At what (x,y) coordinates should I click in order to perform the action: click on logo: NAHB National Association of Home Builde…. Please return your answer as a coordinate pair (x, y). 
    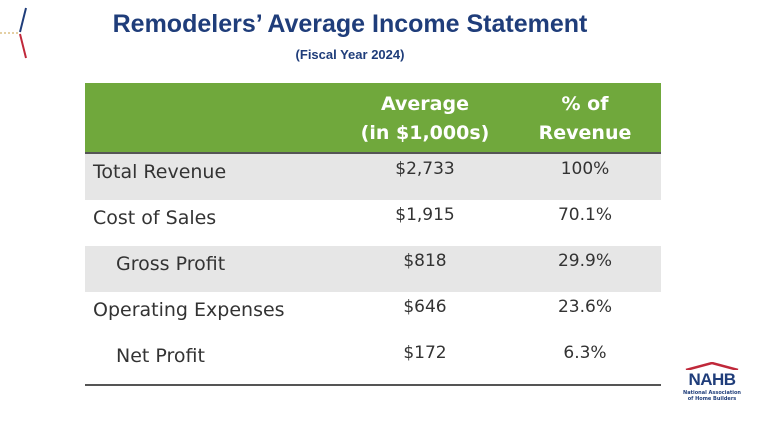
    Looking at the image, I should click on (712, 382).